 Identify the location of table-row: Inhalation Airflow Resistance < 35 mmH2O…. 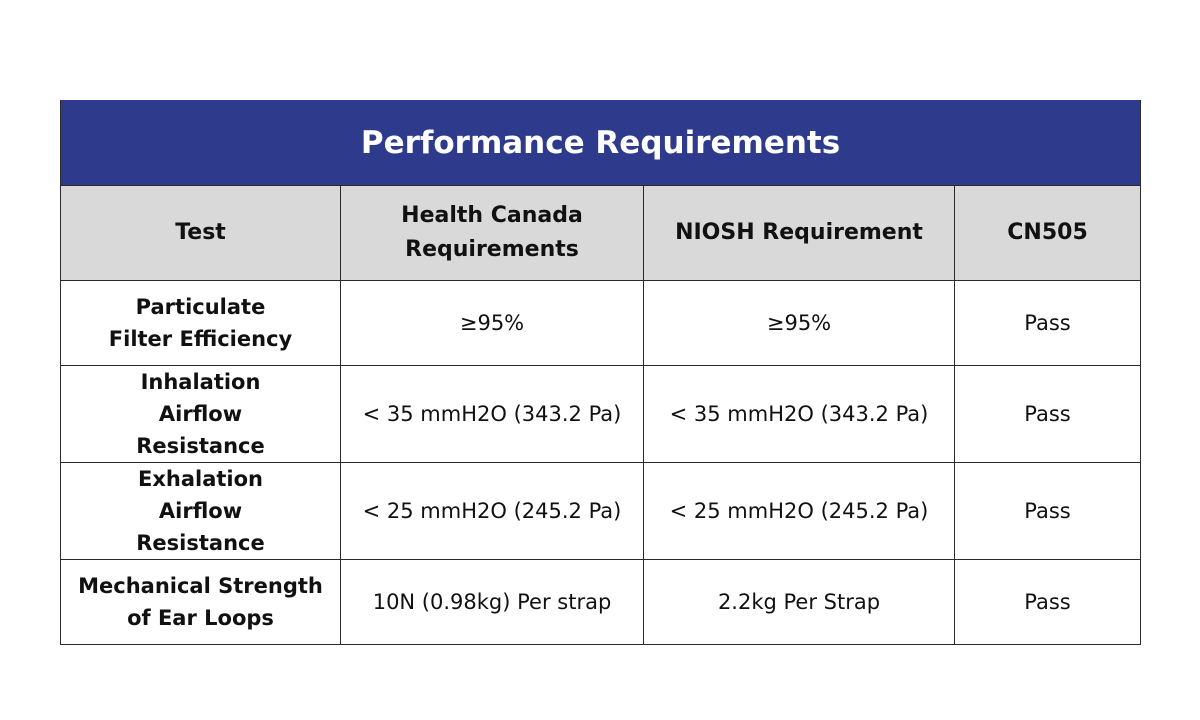
(601, 414).